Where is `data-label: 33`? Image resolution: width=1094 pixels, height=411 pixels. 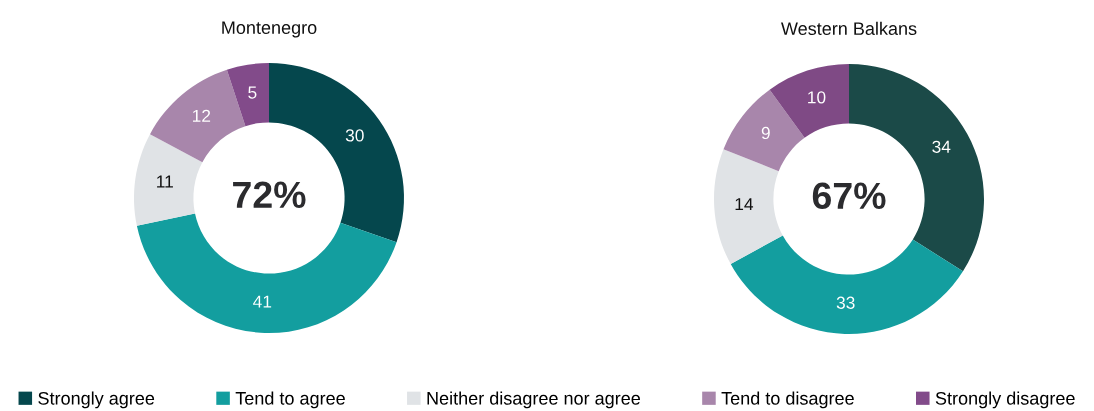 data-label: 33 is located at coordinates (845, 302).